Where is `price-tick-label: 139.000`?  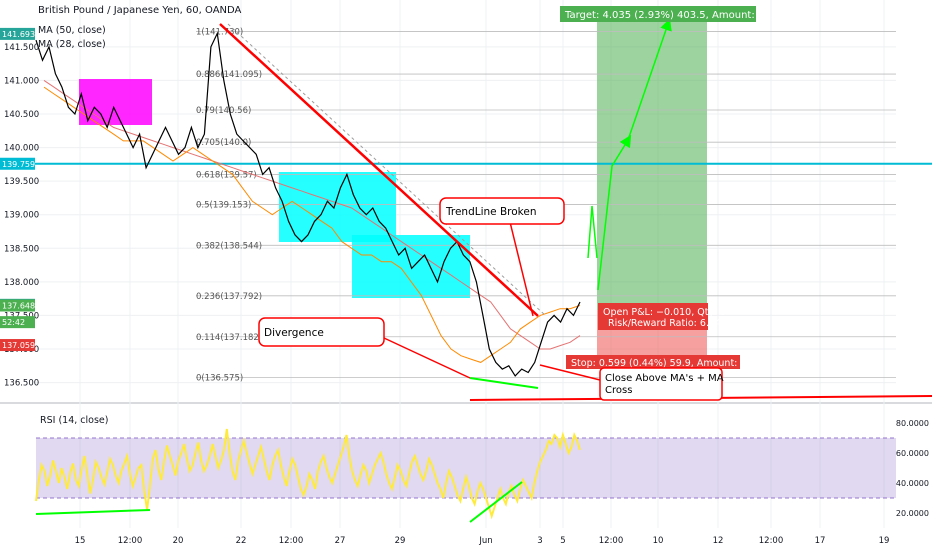 price-tick-label: 139.000 is located at coordinates (21, 216).